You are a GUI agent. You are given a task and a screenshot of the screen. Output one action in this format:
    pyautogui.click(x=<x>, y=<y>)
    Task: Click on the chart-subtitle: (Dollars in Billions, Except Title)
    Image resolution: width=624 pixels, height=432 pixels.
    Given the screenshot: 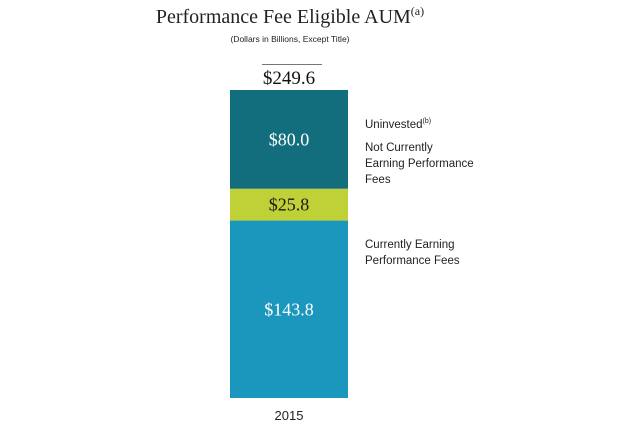 What is the action you would take?
    pyautogui.click(x=290, y=39)
    